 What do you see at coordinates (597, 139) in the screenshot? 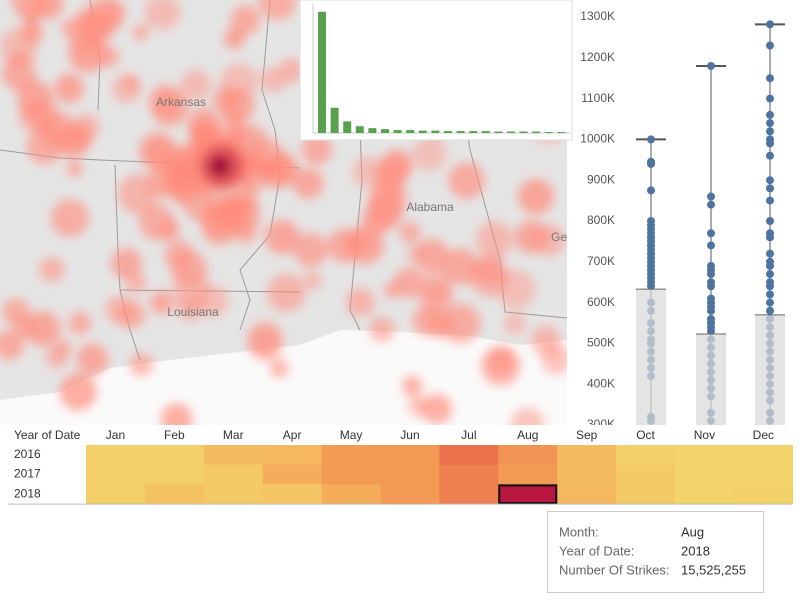
I see `y-tick-label: 1000K` at bounding box center [597, 139].